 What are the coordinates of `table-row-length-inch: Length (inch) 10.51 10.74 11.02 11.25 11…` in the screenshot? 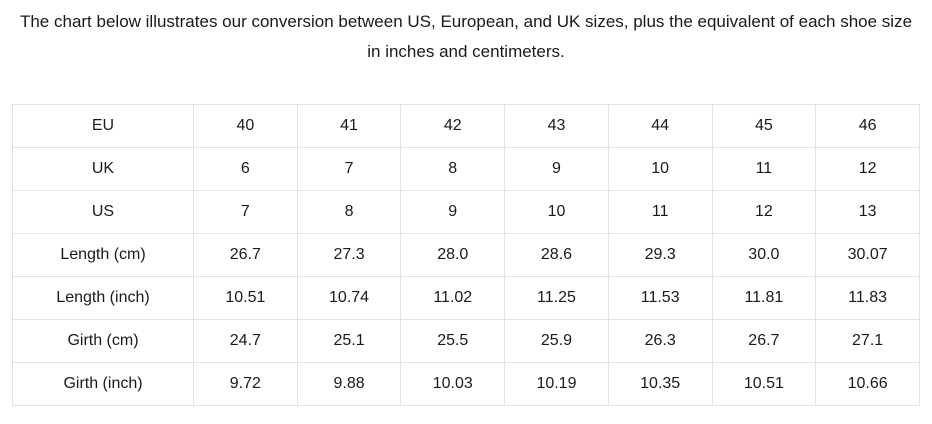 It's located at (466, 298).